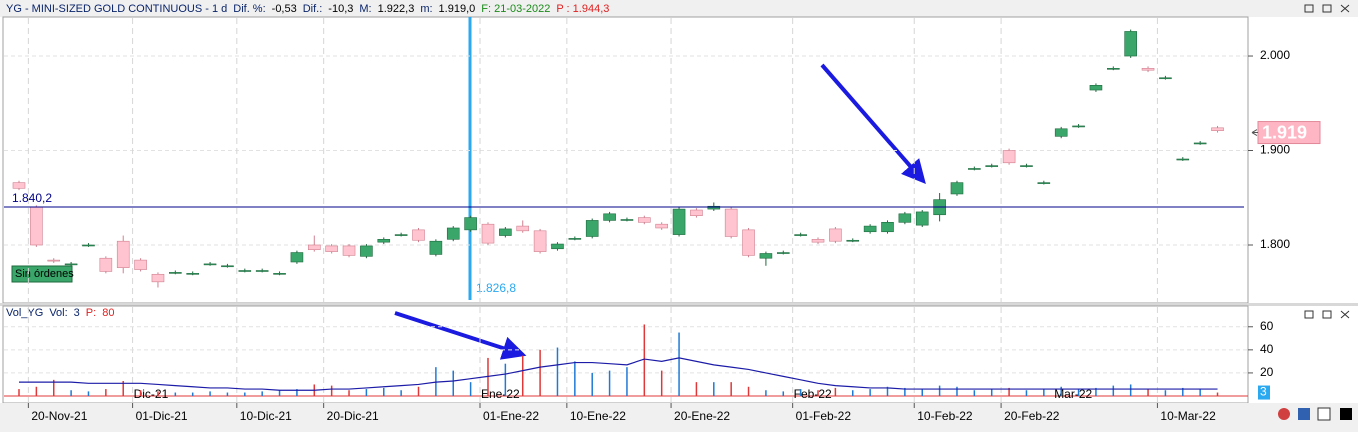 The height and width of the screenshot is (432, 1358). I want to click on last-price-label: 1.919, so click(1284, 132).